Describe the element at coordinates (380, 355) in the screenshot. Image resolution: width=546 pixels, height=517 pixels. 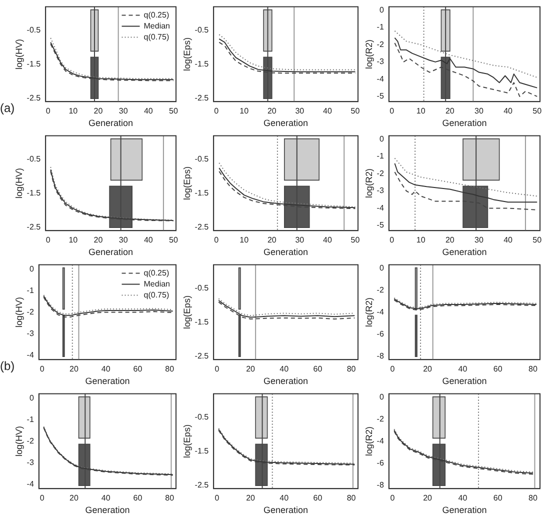
I see `y-tick-label: -8` at that location.